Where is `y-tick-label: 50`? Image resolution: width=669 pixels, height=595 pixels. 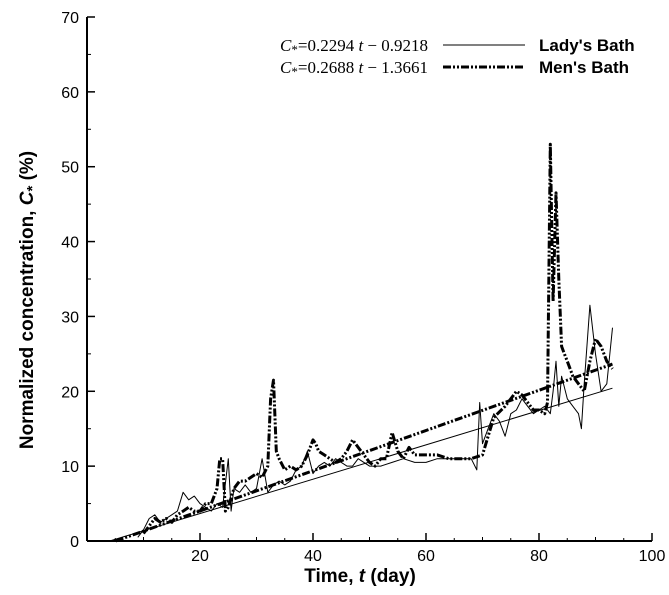 y-tick-label: 50 is located at coordinates (70, 168).